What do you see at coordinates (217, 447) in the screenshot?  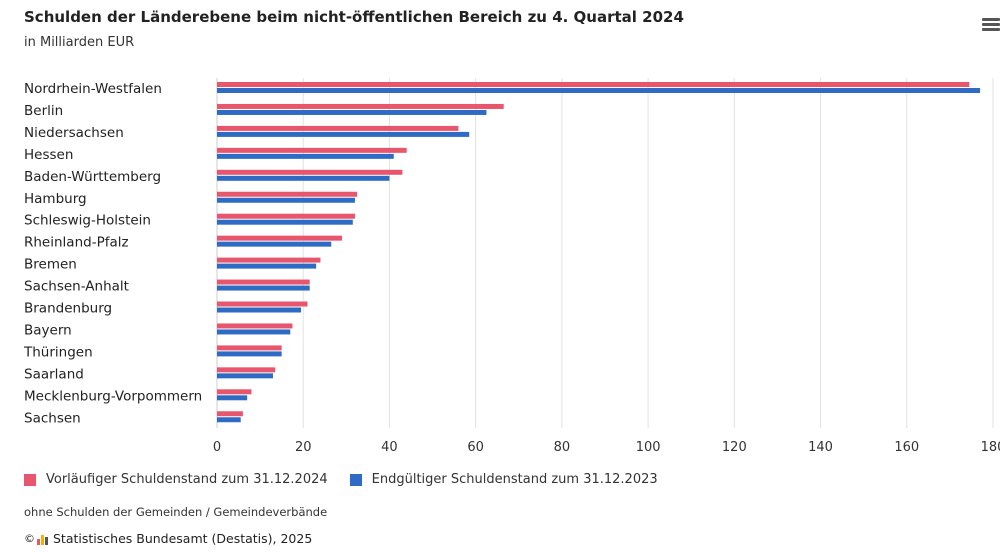 I see `x-tick-label-0: 0` at bounding box center [217, 447].